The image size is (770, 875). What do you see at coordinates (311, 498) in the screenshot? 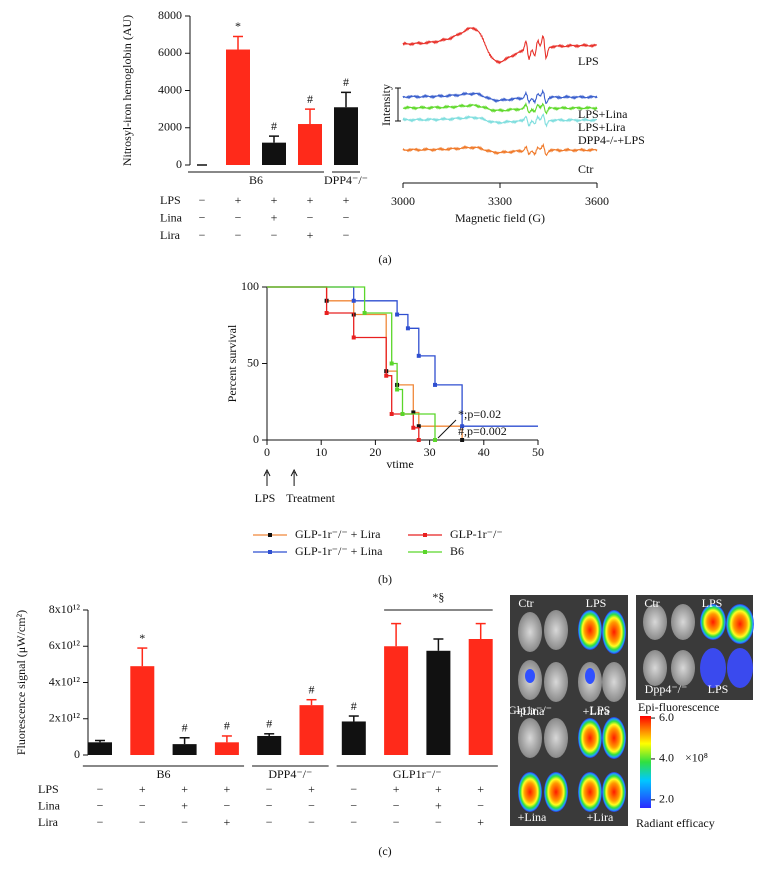
I see `event-label: Treatment` at bounding box center [311, 498].